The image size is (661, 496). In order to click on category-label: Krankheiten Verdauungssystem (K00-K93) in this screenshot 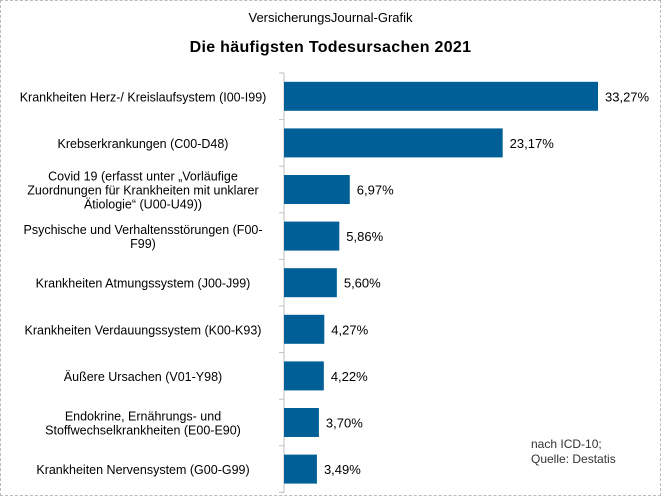, I will do `click(143, 330)`.